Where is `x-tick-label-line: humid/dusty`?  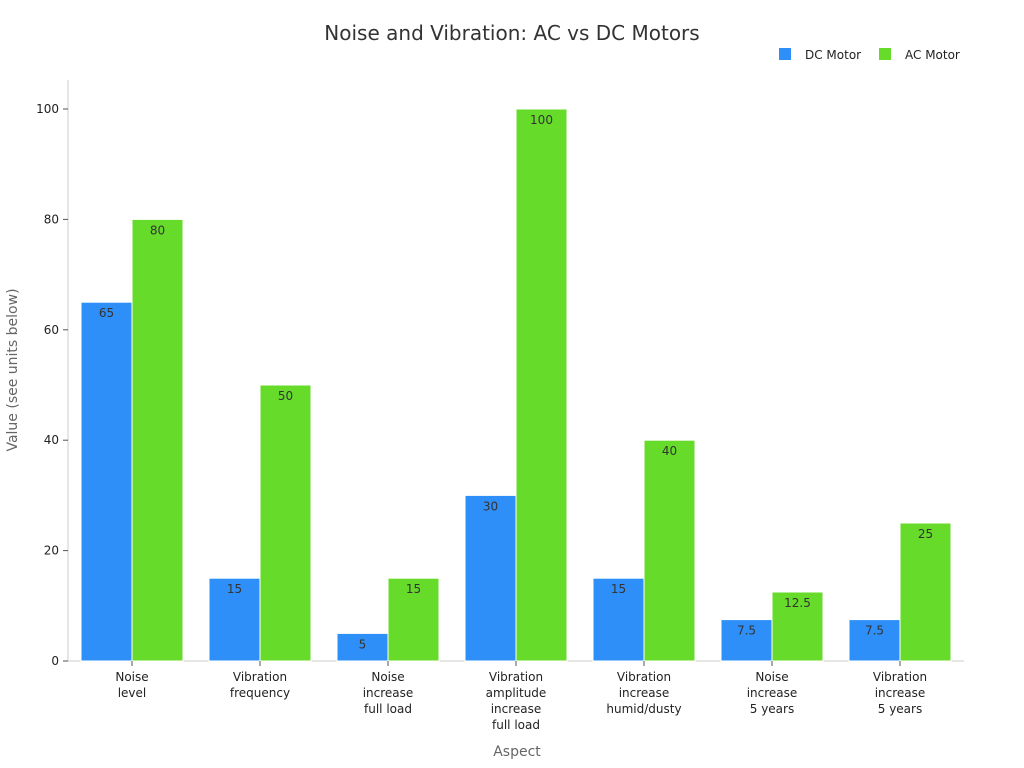
x-tick-label-line: humid/dusty is located at coordinates (643, 709).